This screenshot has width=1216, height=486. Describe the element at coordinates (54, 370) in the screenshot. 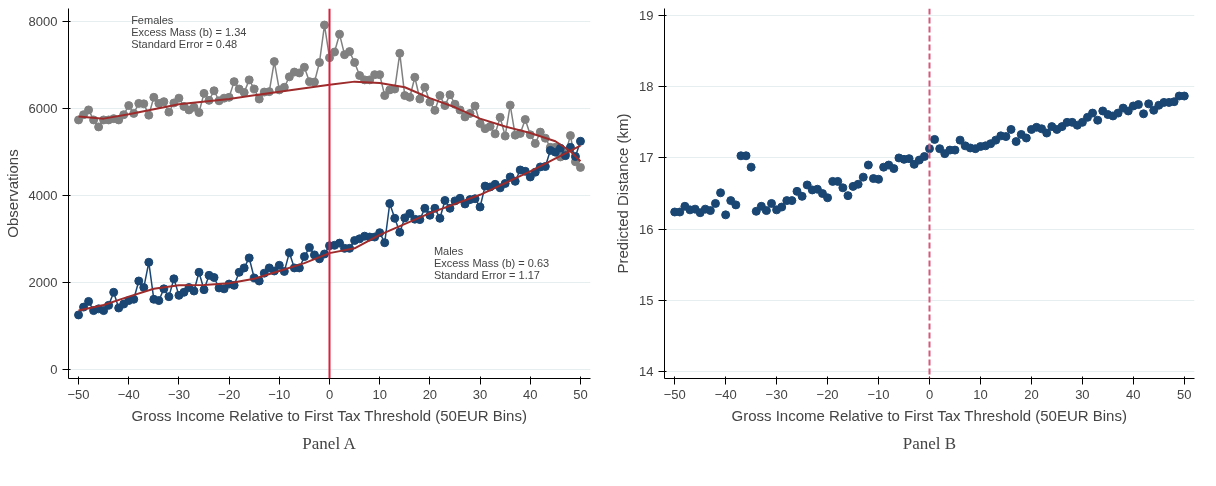

I see `y-tick-label: 0` at that location.